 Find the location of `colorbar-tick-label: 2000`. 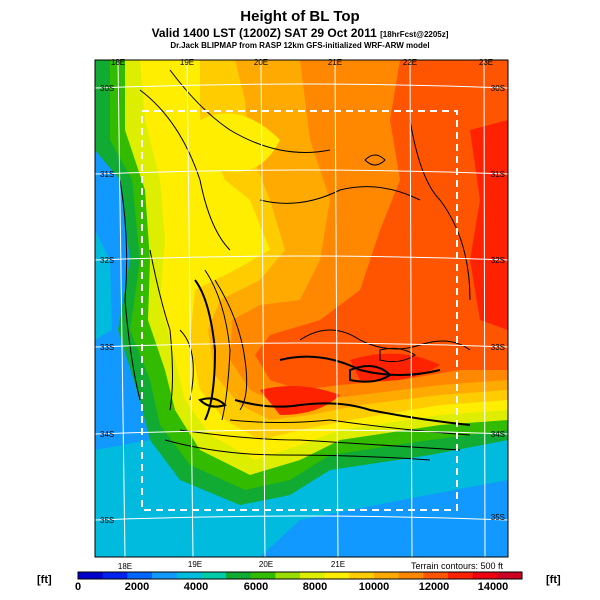

colorbar-tick-label: 2000 is located at coordinates (137, 587).